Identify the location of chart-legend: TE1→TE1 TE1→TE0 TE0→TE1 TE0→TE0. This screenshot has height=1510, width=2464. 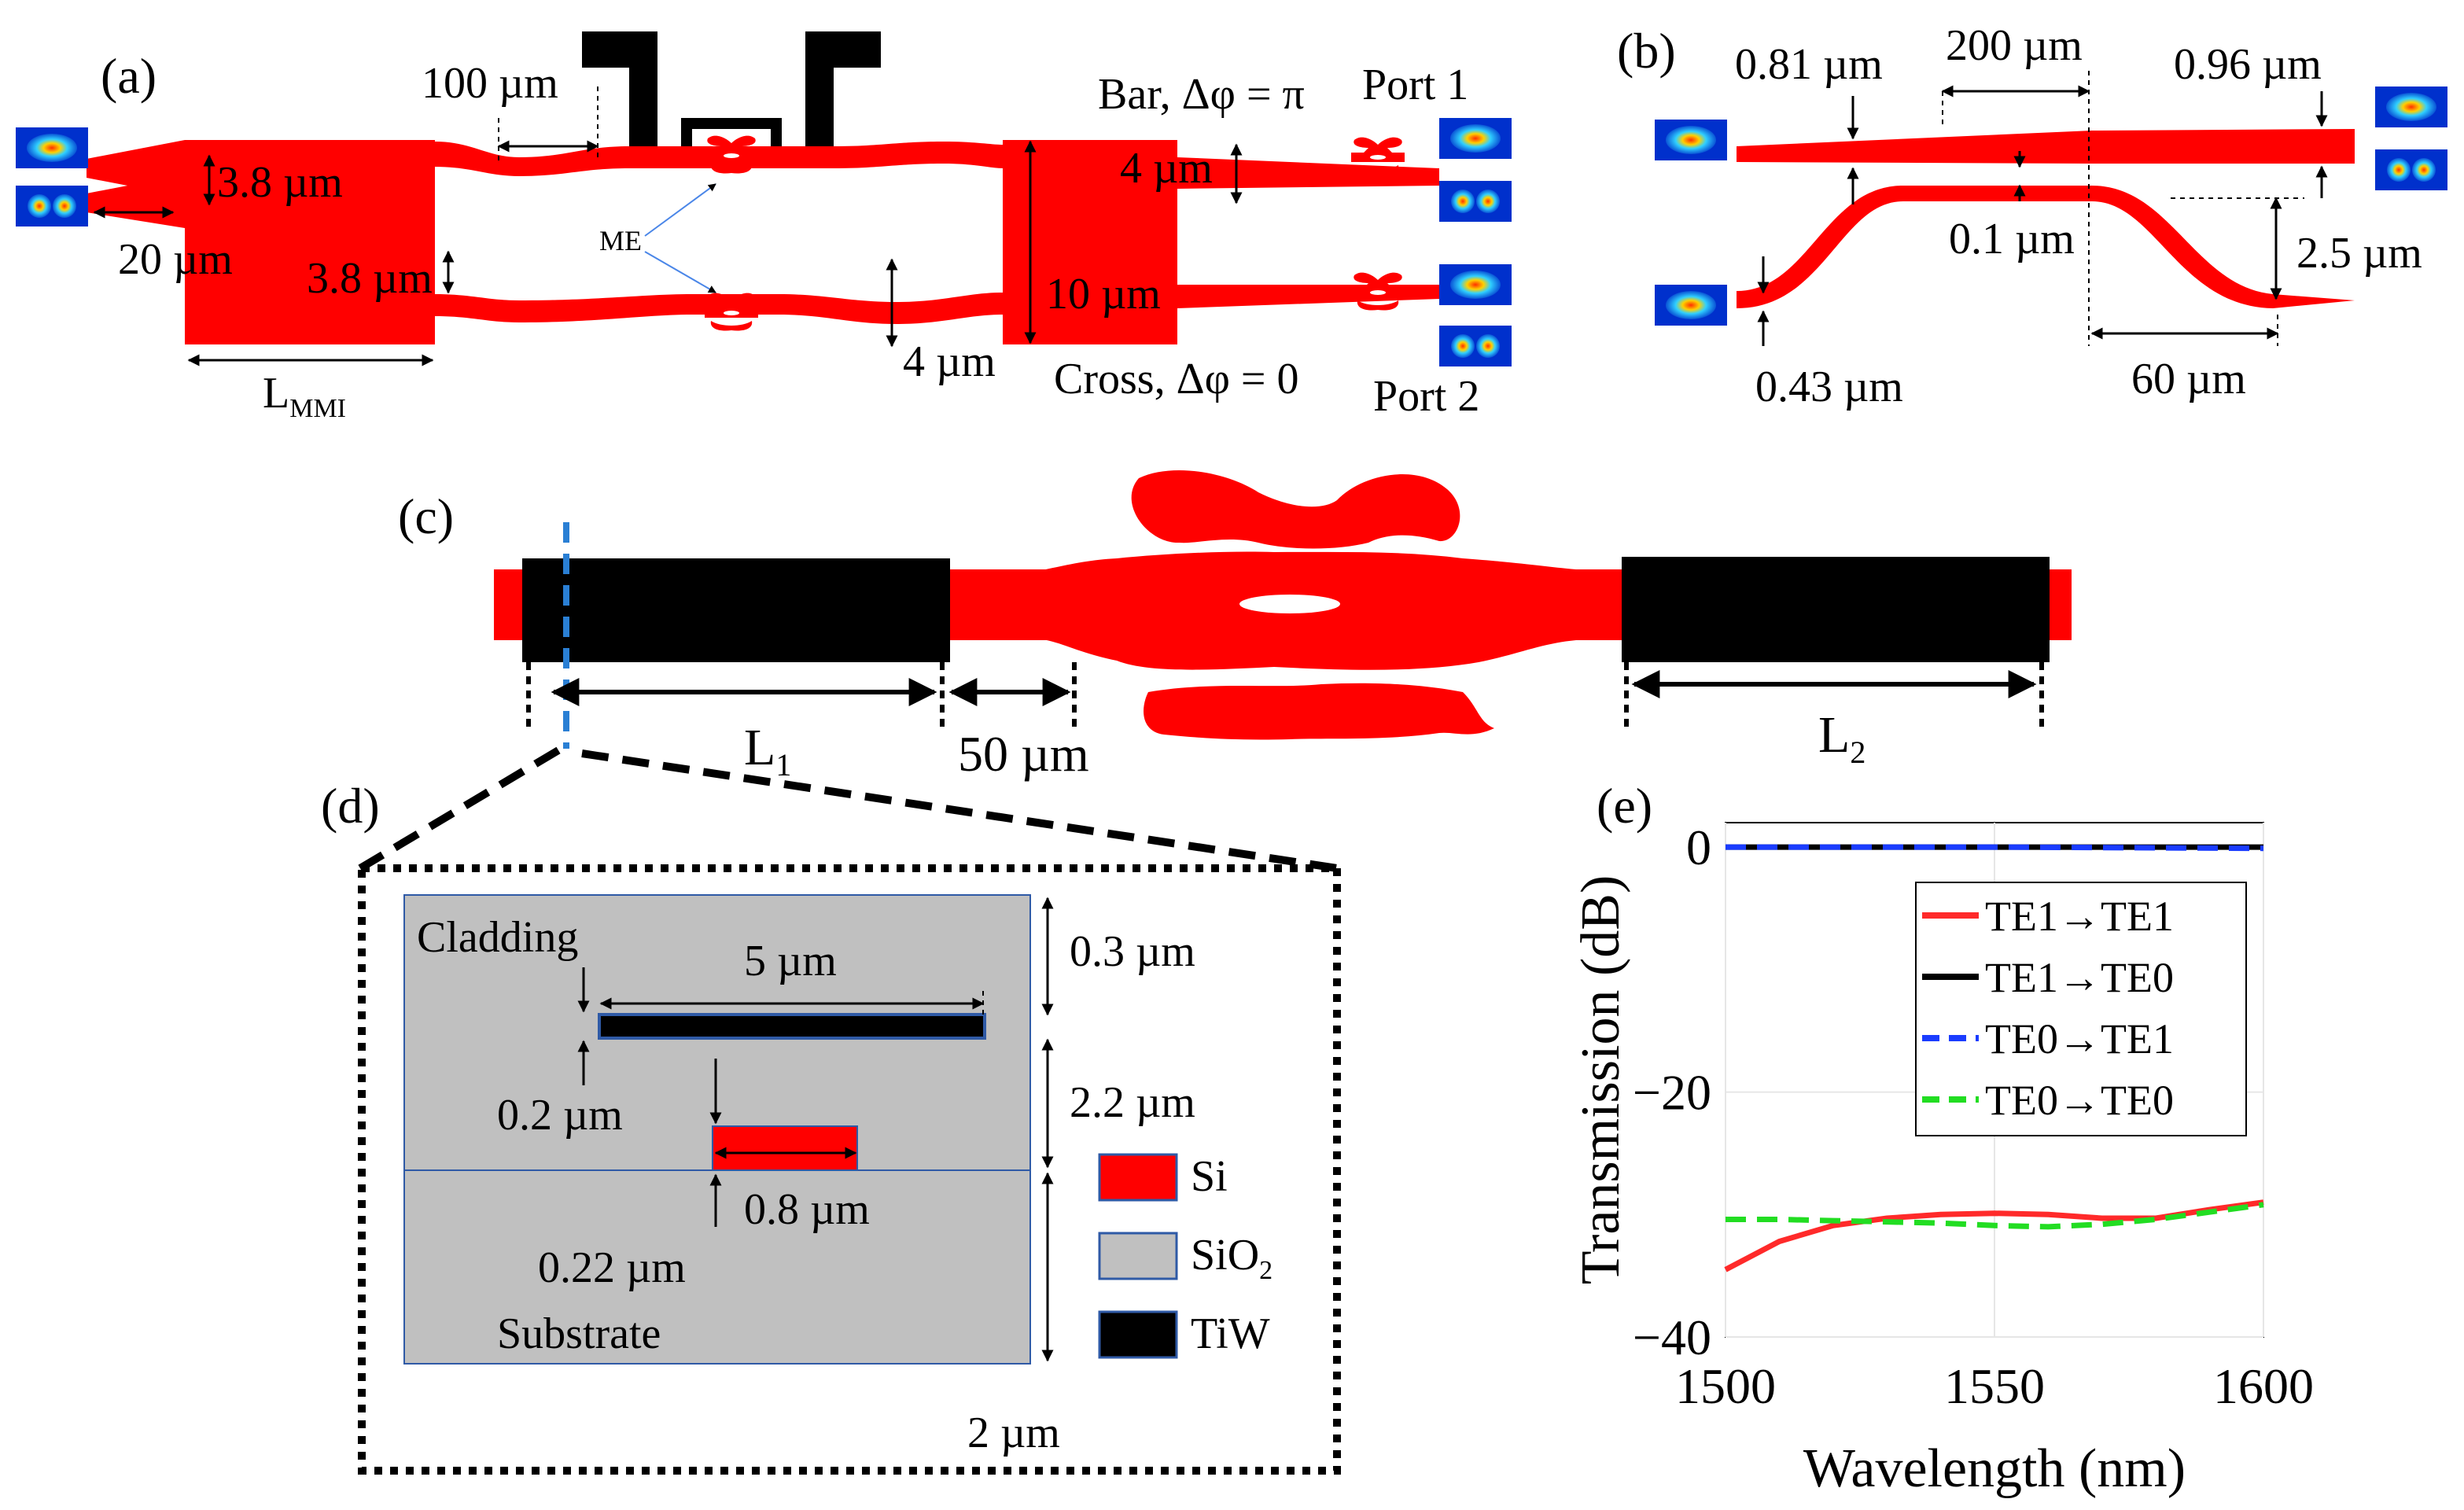
(2081, 1009).